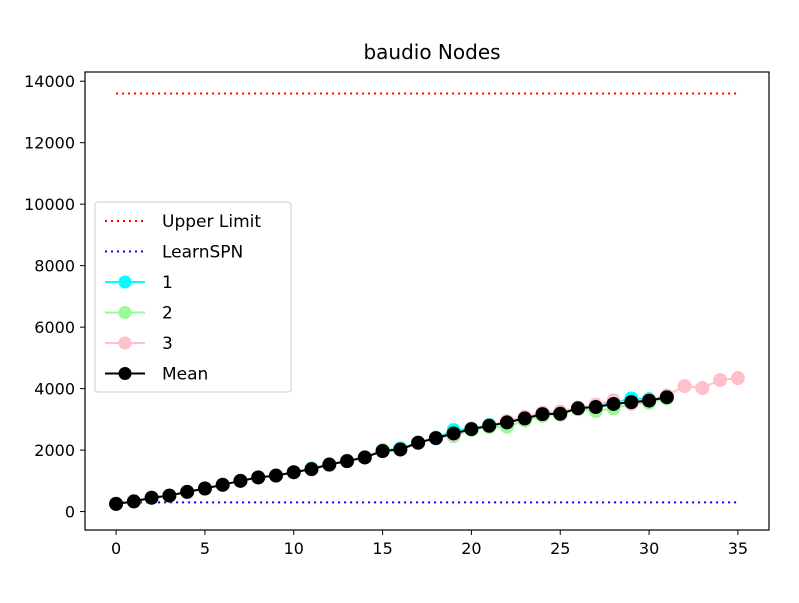 This screenshot has height=603, width=799. I want to click on y-tick-label: 6000, so click(54, 327).